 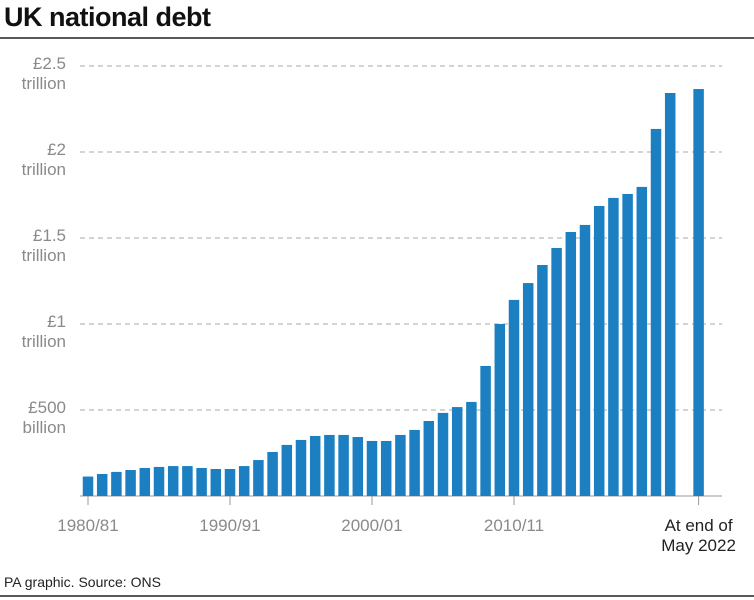 I want to click on y-tick-label: £2 trillion, so click(x=43, y=159).